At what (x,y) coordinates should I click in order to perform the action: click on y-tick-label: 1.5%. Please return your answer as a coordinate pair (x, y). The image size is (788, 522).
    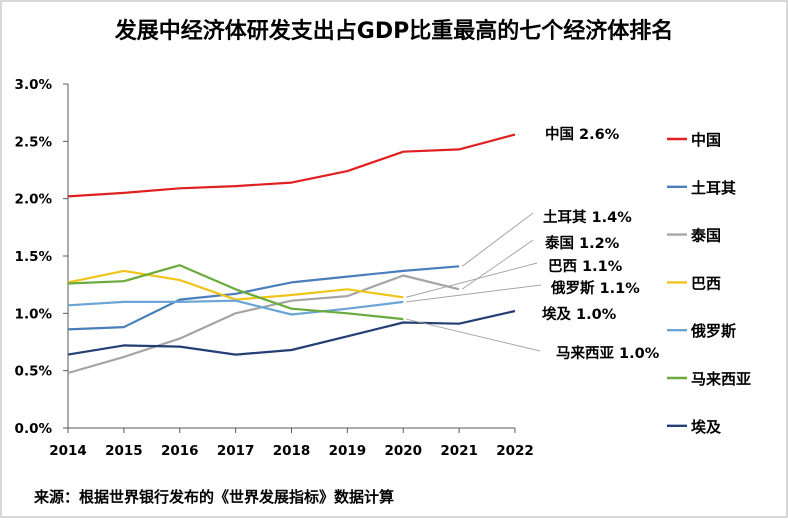
    Looking at the image, I should click on (34, 257).